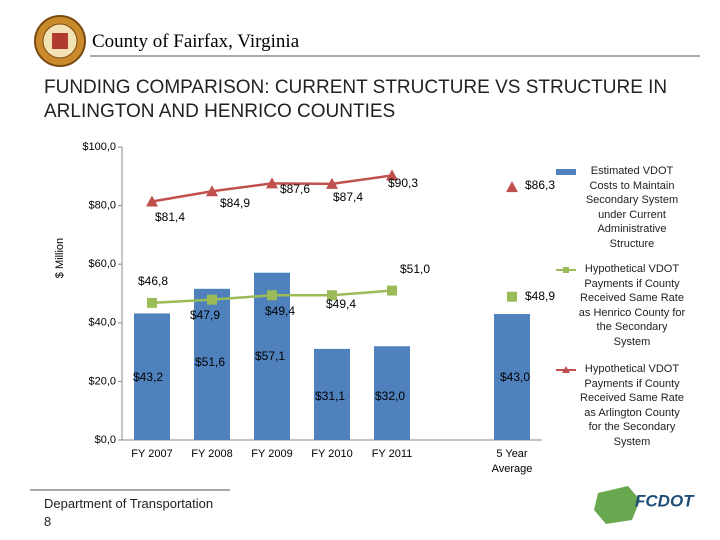 The height and width of the screenshot is (540, 720). Describe the element at coordinates (99, 147) in the screenshot. I see `y-tick-label: $100,0` at that location.